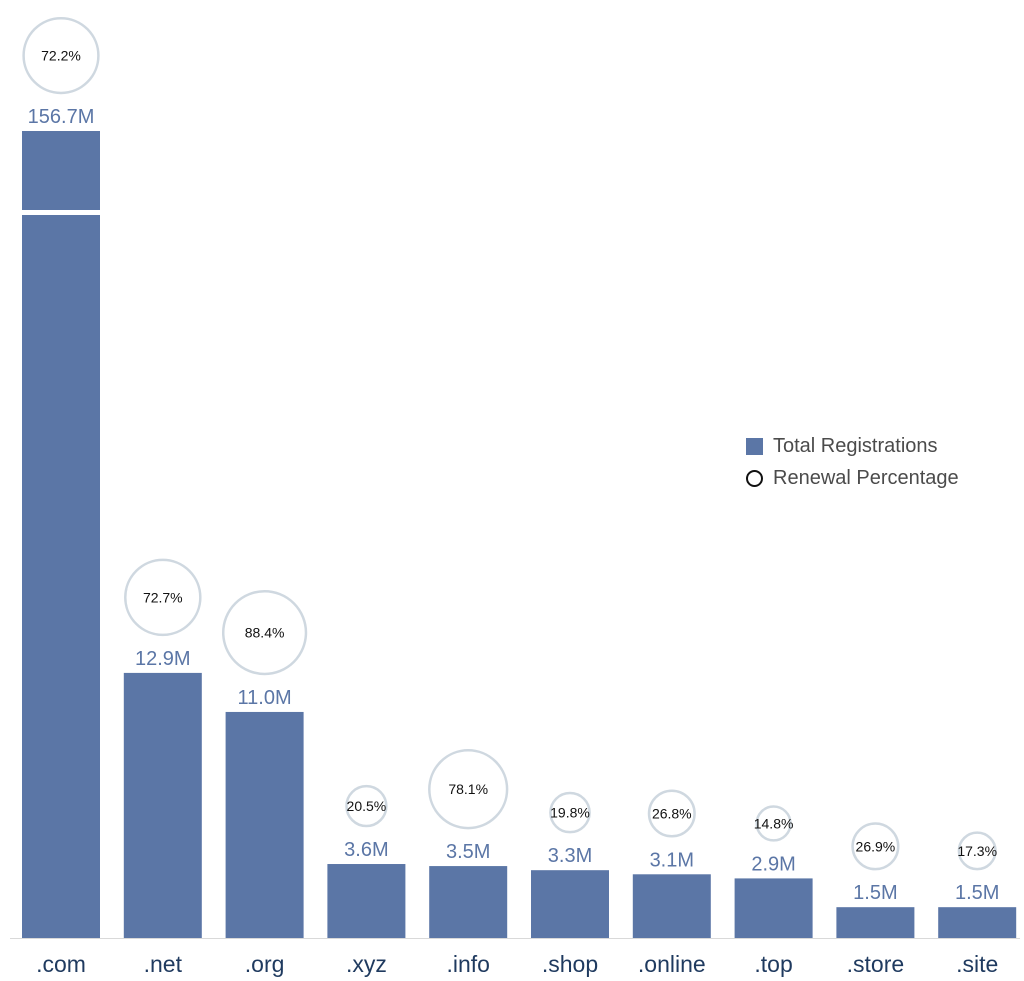 This screenshot has width=1024, height=981. Describe the element at coordinates (754, 446) in the screenshot. I see `legend-square-icon` at that location.